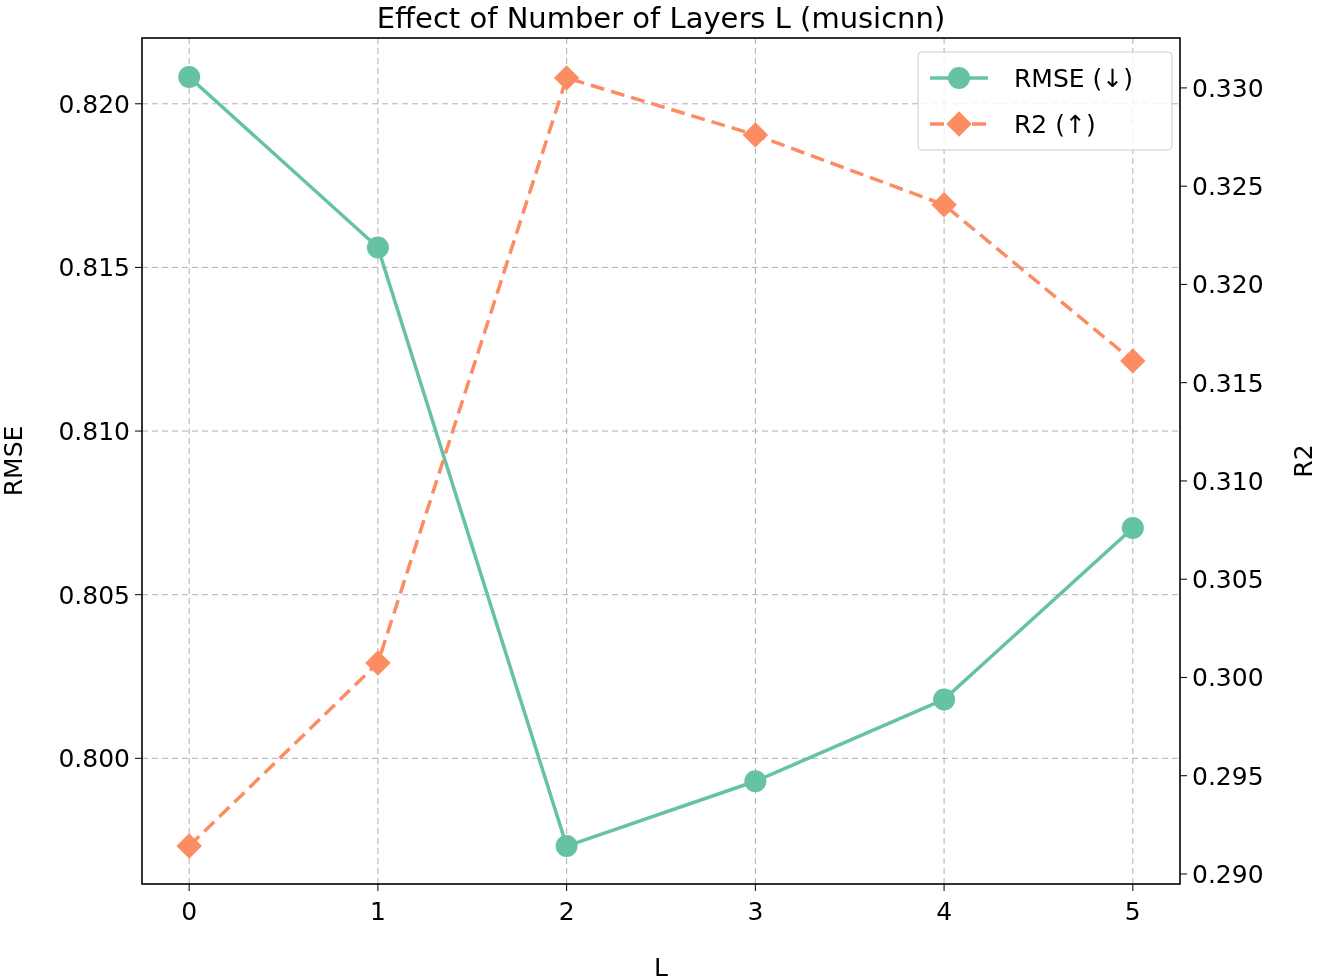 The image size is (1334, 980). I want to click on chart-title: Effect of Number of Layers L (musicnn), so click(661, 18).